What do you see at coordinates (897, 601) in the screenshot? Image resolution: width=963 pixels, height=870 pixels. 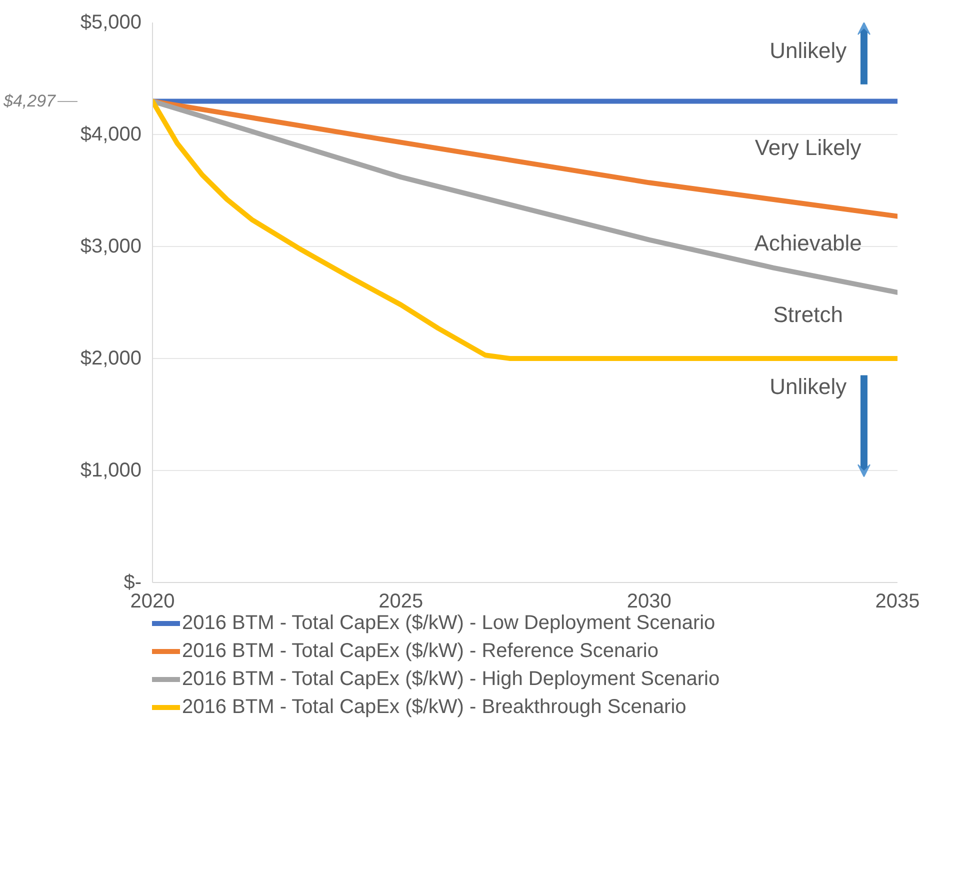 I see `x-tick-label: 2035` at bounding box center [897, 601].